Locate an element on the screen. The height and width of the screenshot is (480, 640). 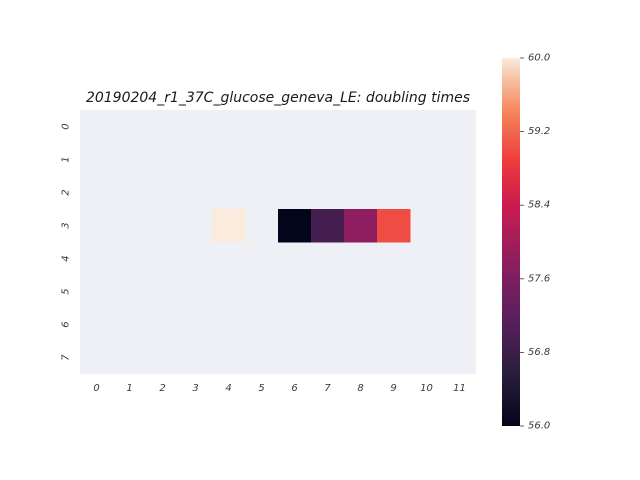
x-tick-label: 11 is located at coordinates (459, 388).